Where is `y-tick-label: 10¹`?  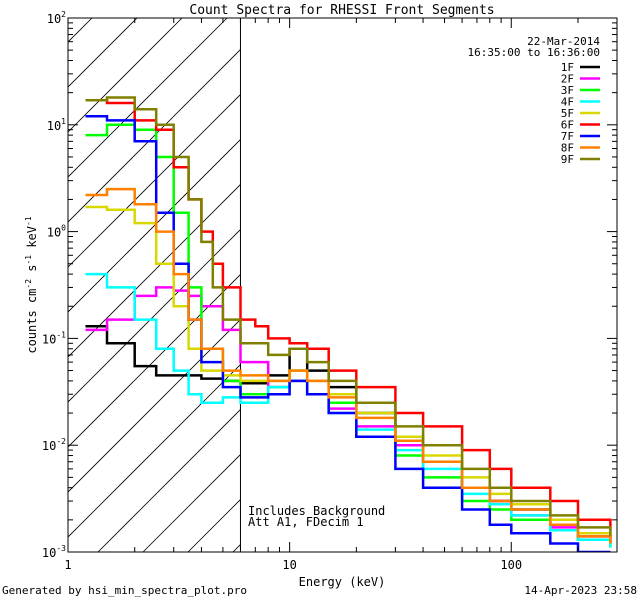 y-tick-label: 10¹ is located at coordinates (56, 125).